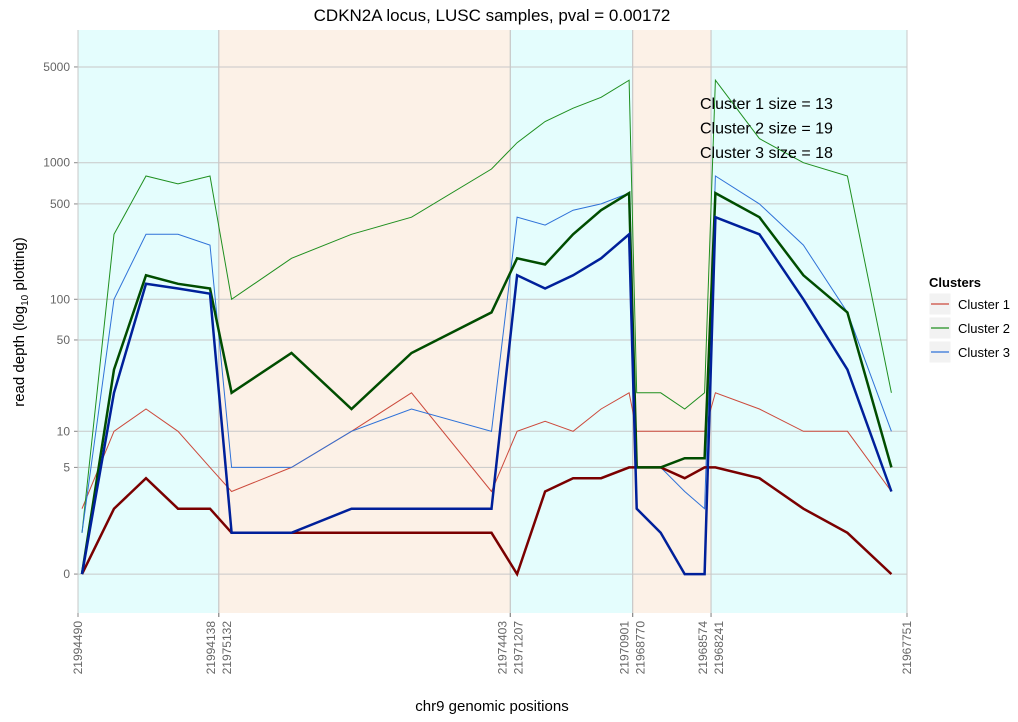 The width and height of the screenshot is (1018, 722). Describe the element at coordinates (719, 648) in the screenshot. I see `x-tick-label: 21968241` at that location.